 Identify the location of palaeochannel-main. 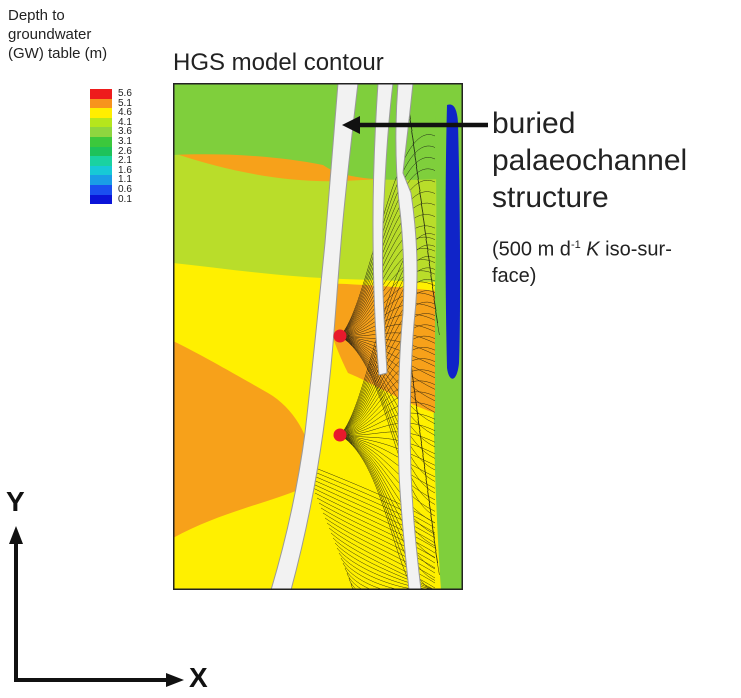
(314, 336).